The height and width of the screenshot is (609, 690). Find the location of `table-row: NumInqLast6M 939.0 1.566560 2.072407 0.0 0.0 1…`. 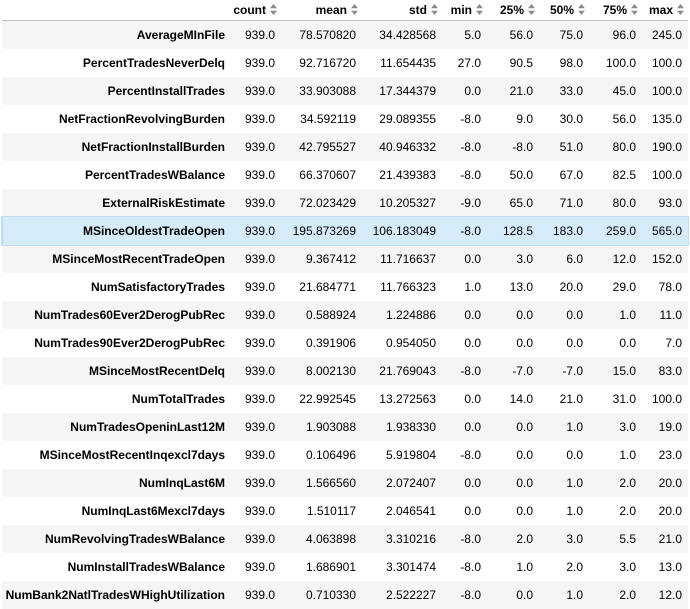

table-row: NumInqLast6M 939.0 1.566560 2.072407 0.0 0.0 1… is located at coordinates (345, 482).